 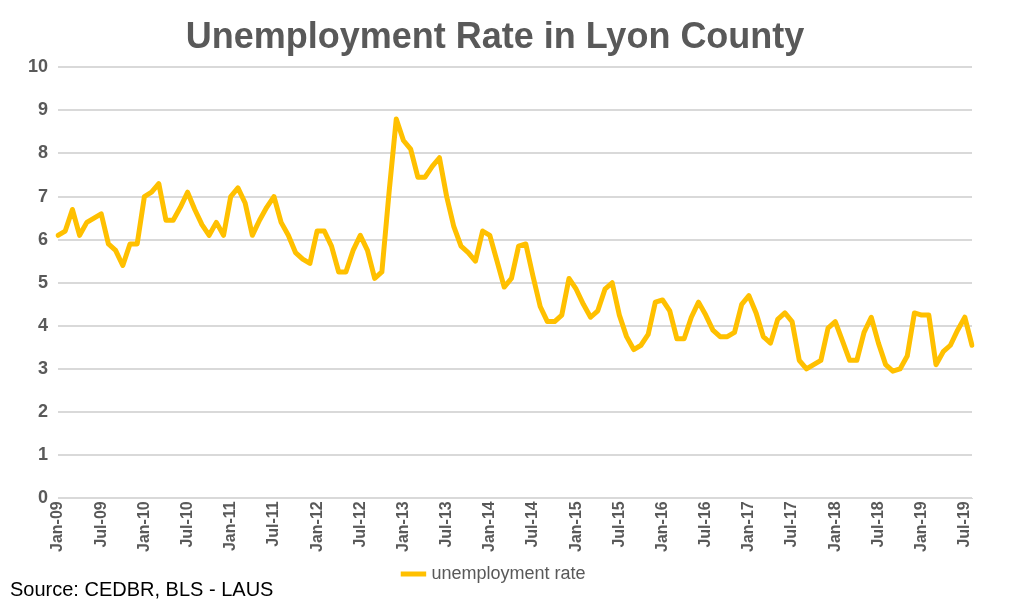 What do you see at coordinates (921, 527) in the screenshot?
I see `x-tick-label: Jan-19` at bounding box center [921, 527].